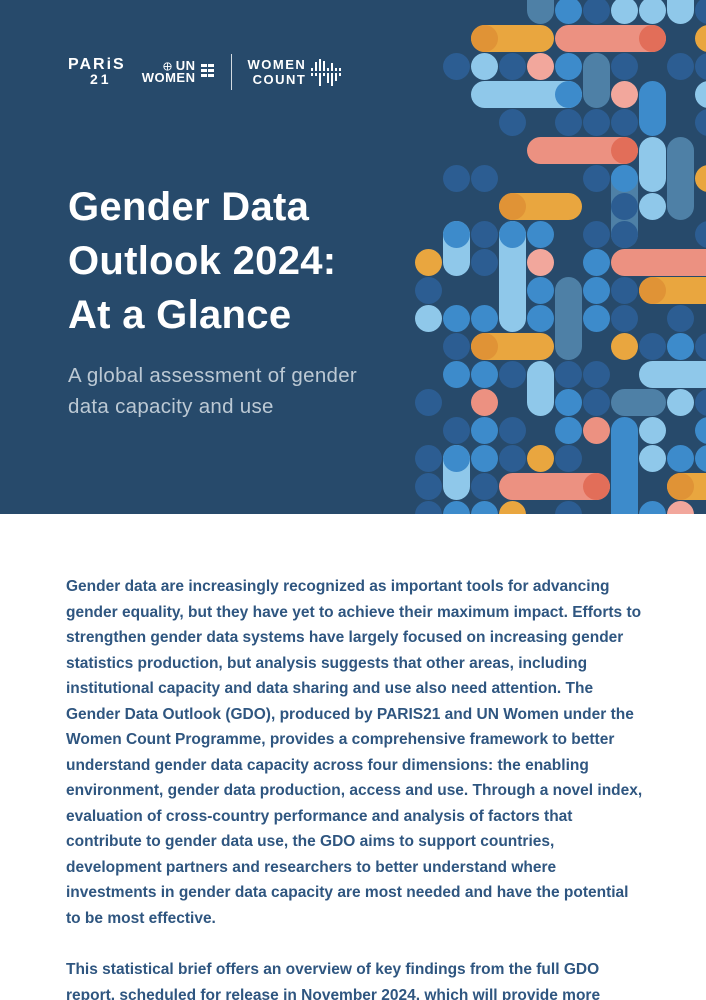 Image resolution: width=706 pixels, height=1000 pixels. Describe the element at coordinates (185, 65) in the screenshot. I see `un-women-logo-line1: UN` at that location.